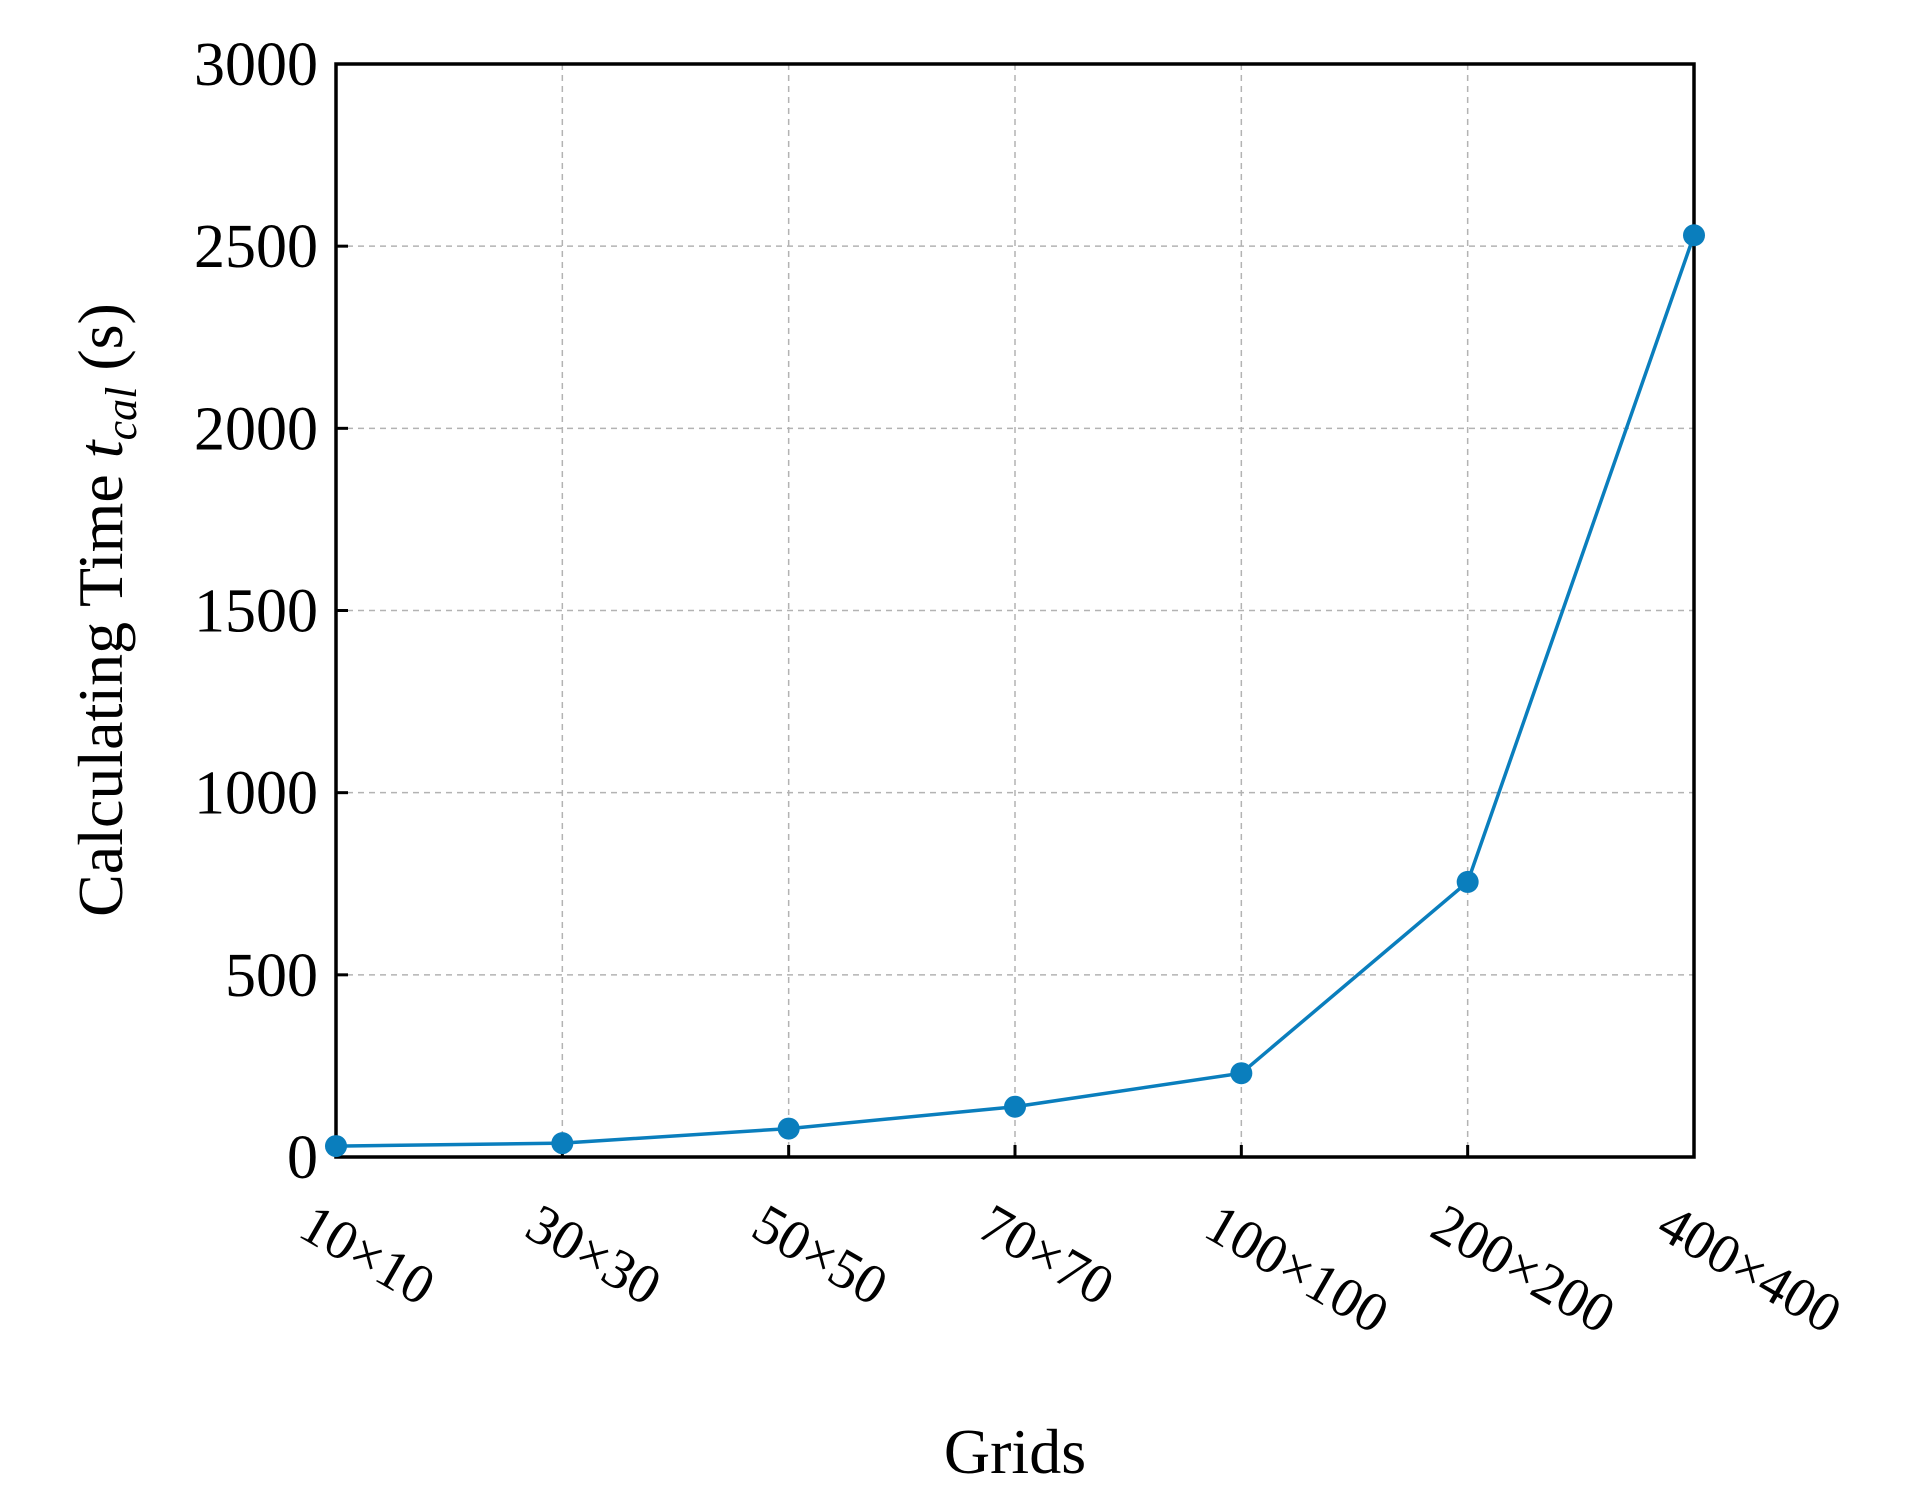 The width and height of the screenshot is (1920, 1510). I want to click on x-tick-label: 50×50, so click(819, 1255).